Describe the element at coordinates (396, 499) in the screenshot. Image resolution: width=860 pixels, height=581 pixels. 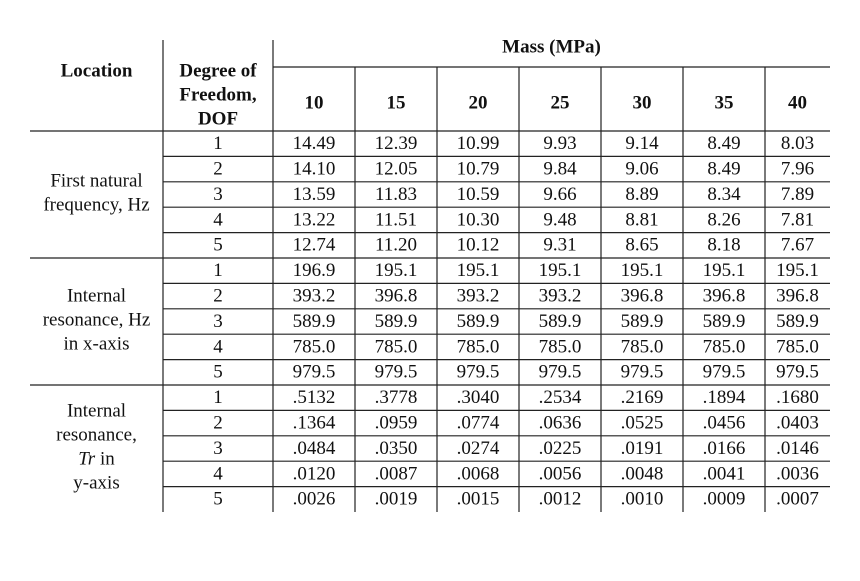
I see `cell: .0019` at that location.